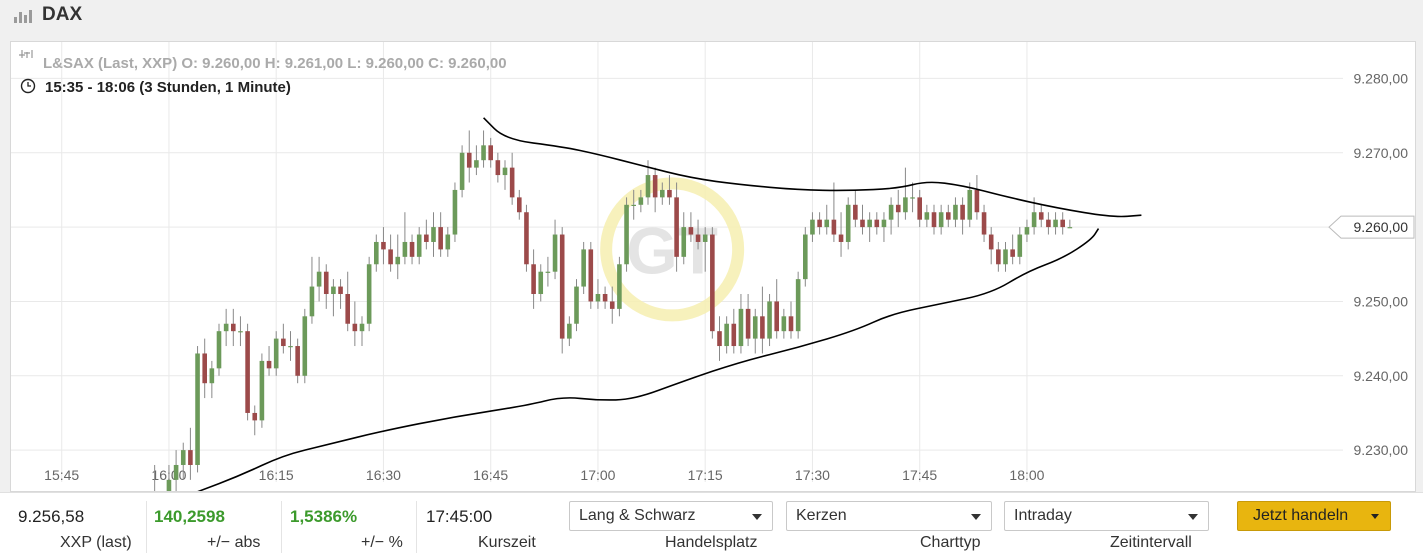 This screenshot has height=560, width=1423. Describe the element at coordinates (1106, 516) in the screenshot. I see `interval-select: Intraday` at that location.